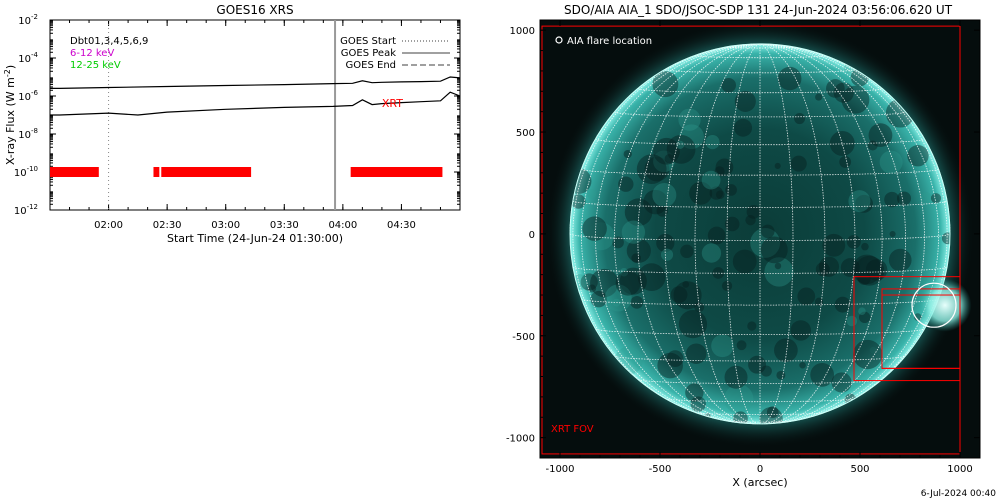 This screenshot has width=1000, height=500. What do you see at coordinates (532, 235) in the screenshot?
I see `aia-y-tick-label: 0` at bounding box center [532, 235].